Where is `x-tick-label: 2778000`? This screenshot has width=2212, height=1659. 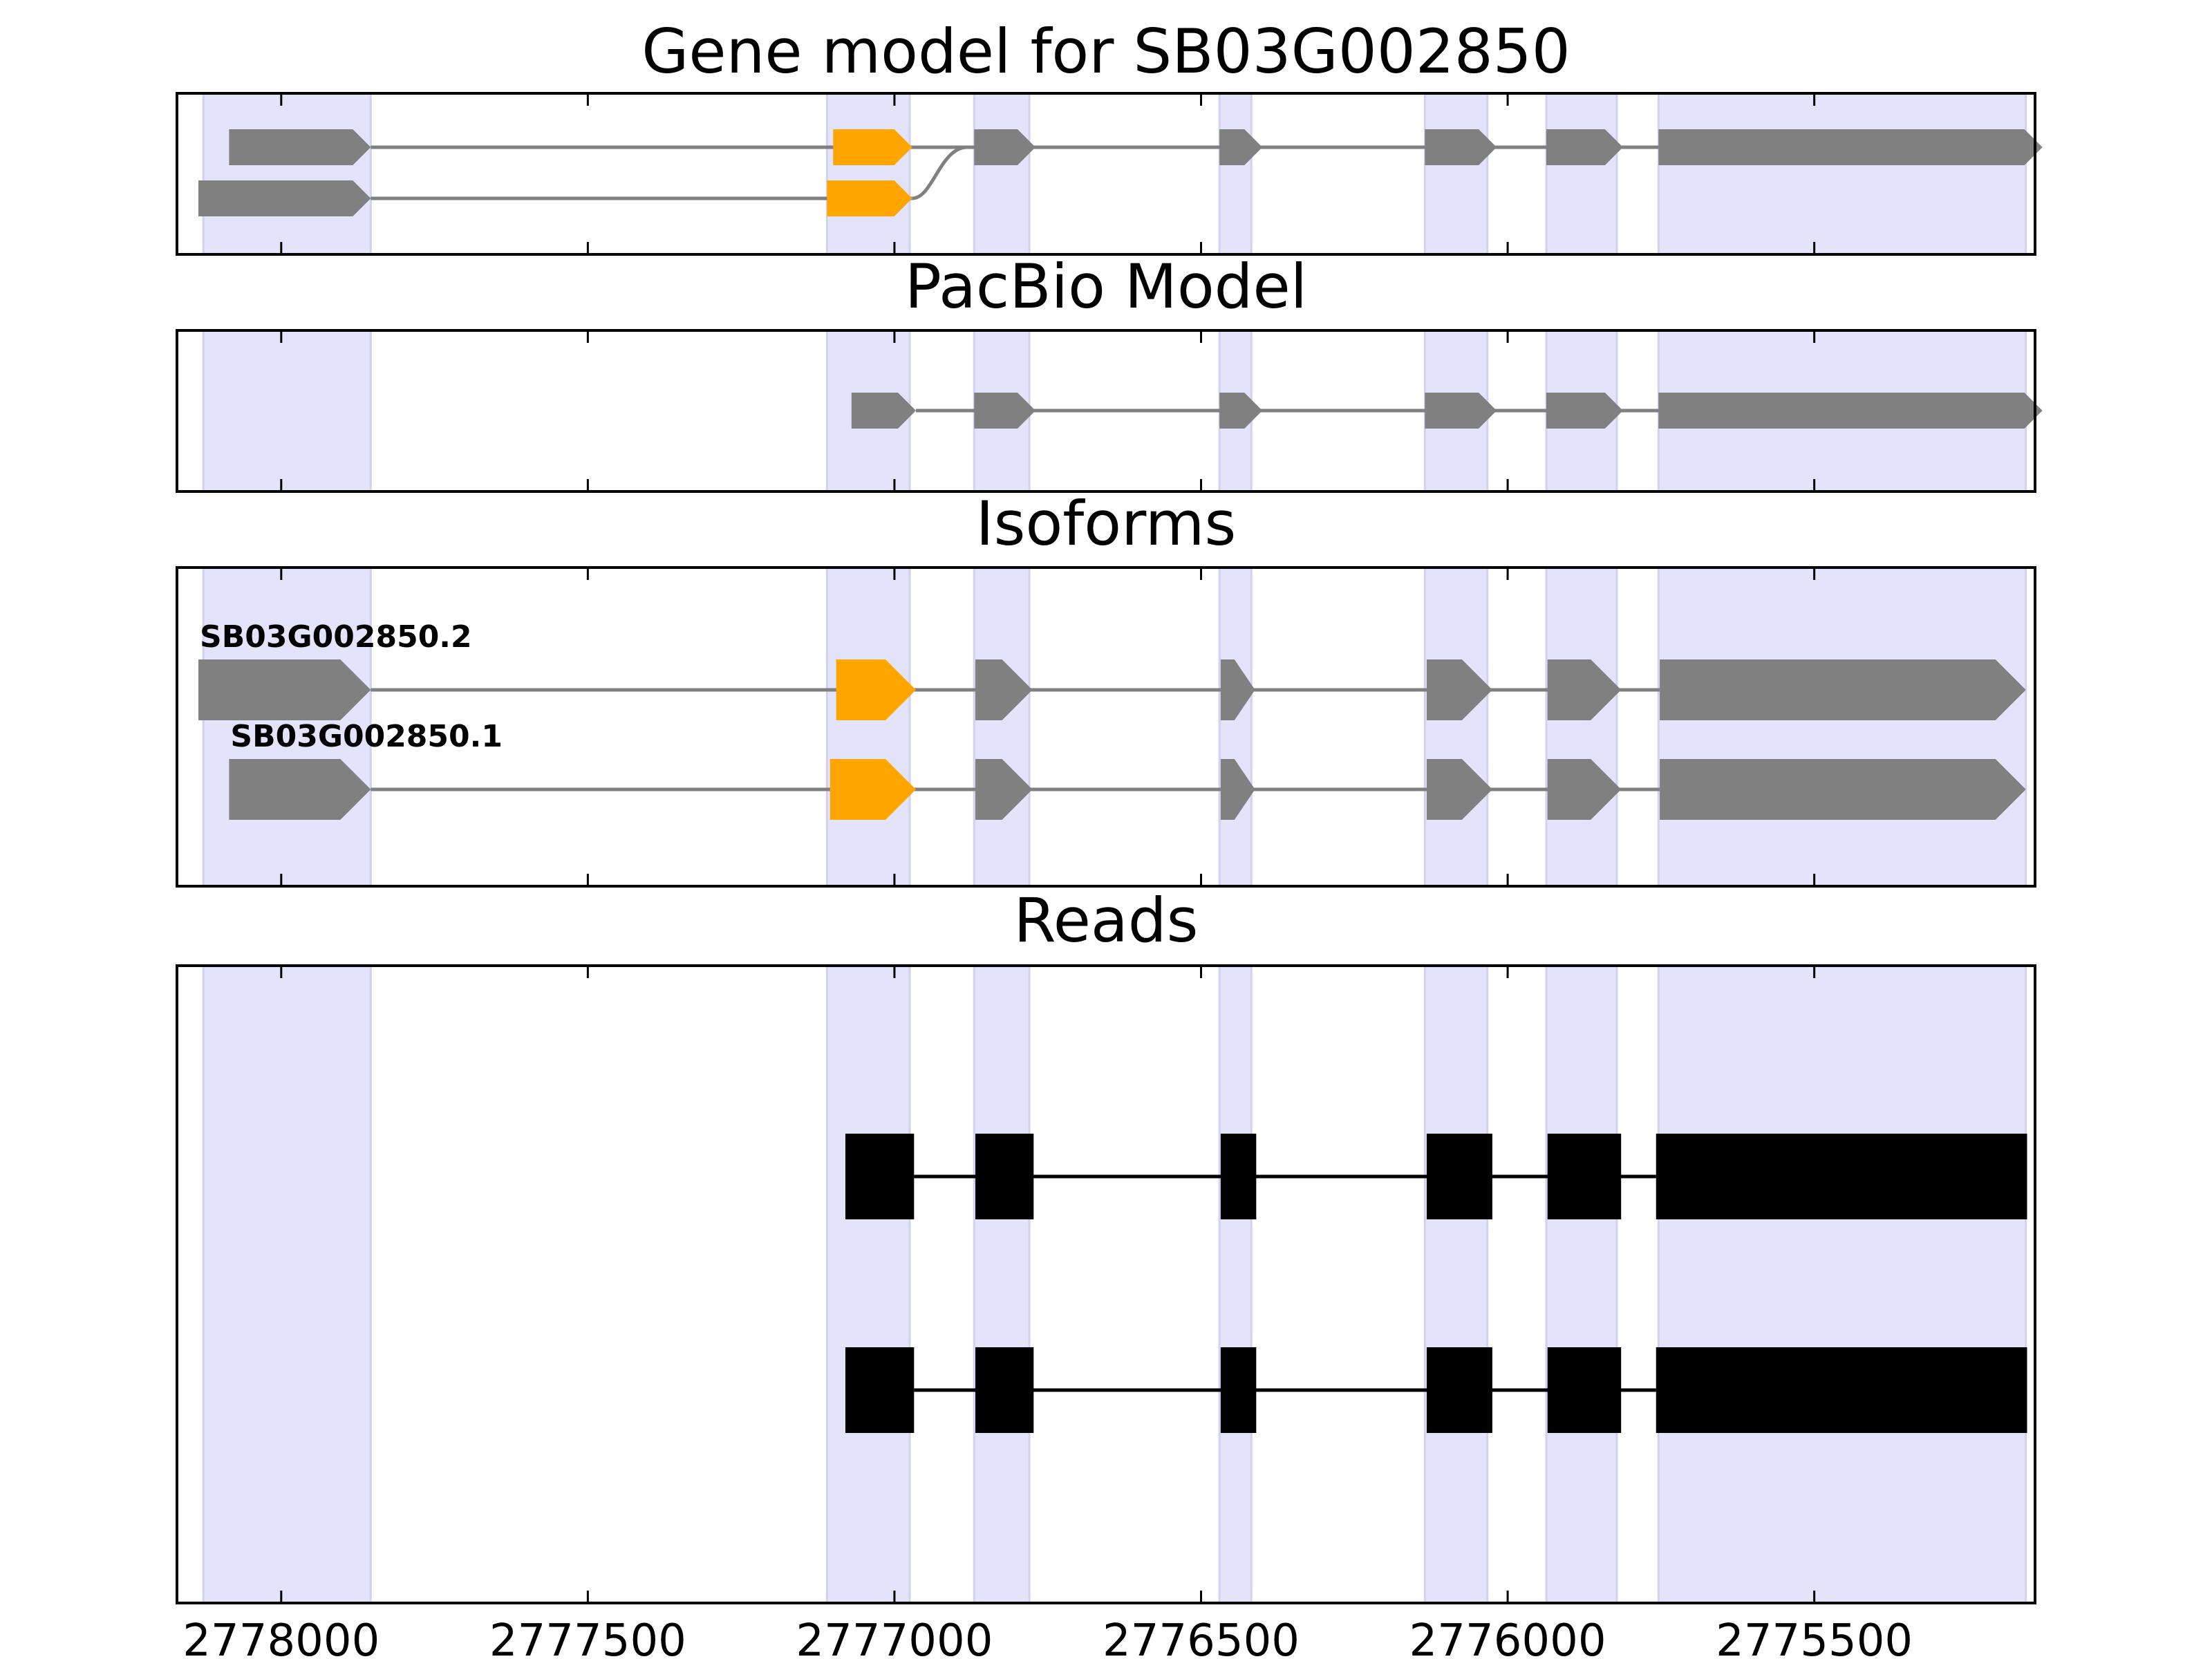
x-tick-label: 2778000 is located at coordinates (280, 1637).